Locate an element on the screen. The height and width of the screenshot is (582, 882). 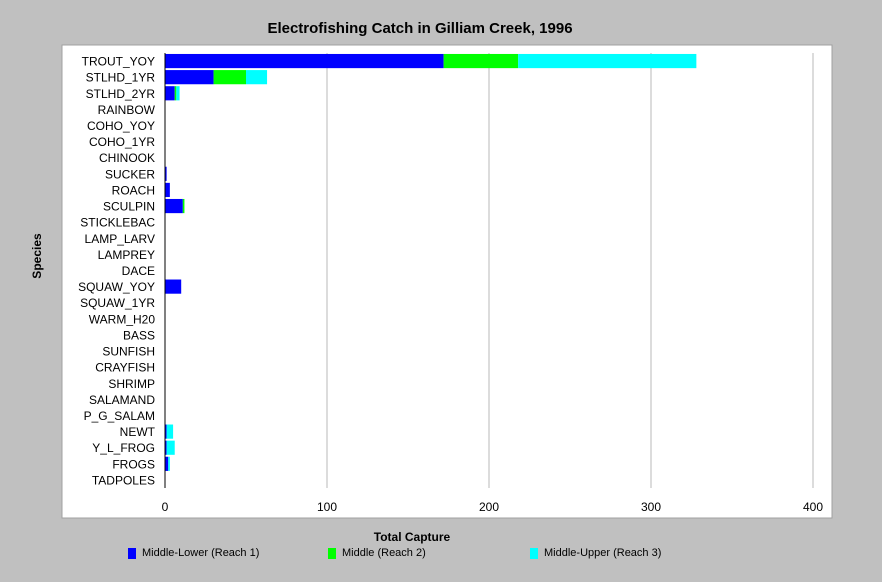
y-tick-label: BASS is located at coordinates (139, 335).